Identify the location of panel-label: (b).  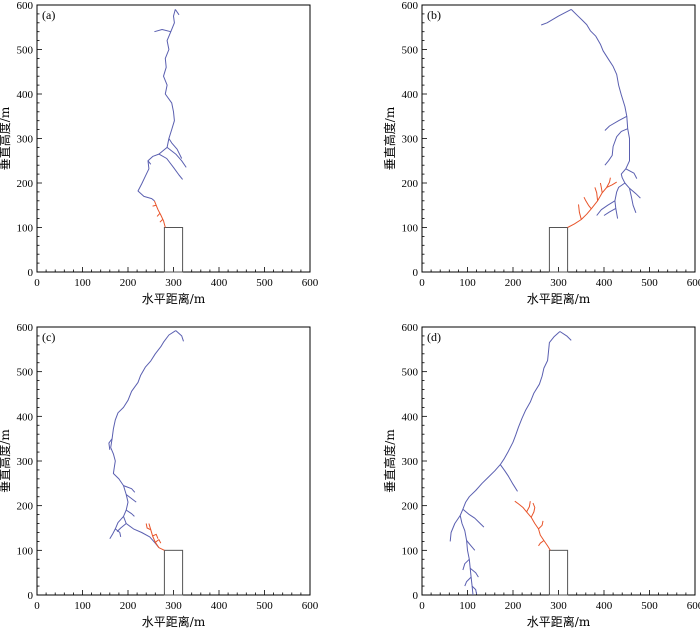
(434, 15).